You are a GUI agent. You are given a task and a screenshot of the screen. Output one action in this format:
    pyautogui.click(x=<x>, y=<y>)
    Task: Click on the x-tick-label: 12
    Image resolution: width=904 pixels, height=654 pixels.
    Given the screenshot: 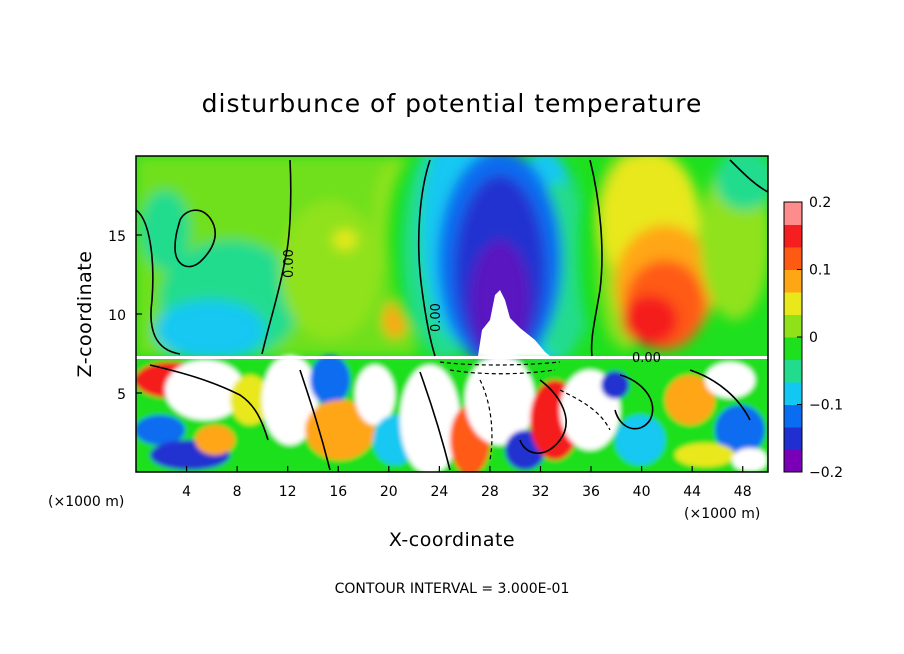 What is the action you would take?
    pyautogui.click(x=288, y=492)
    